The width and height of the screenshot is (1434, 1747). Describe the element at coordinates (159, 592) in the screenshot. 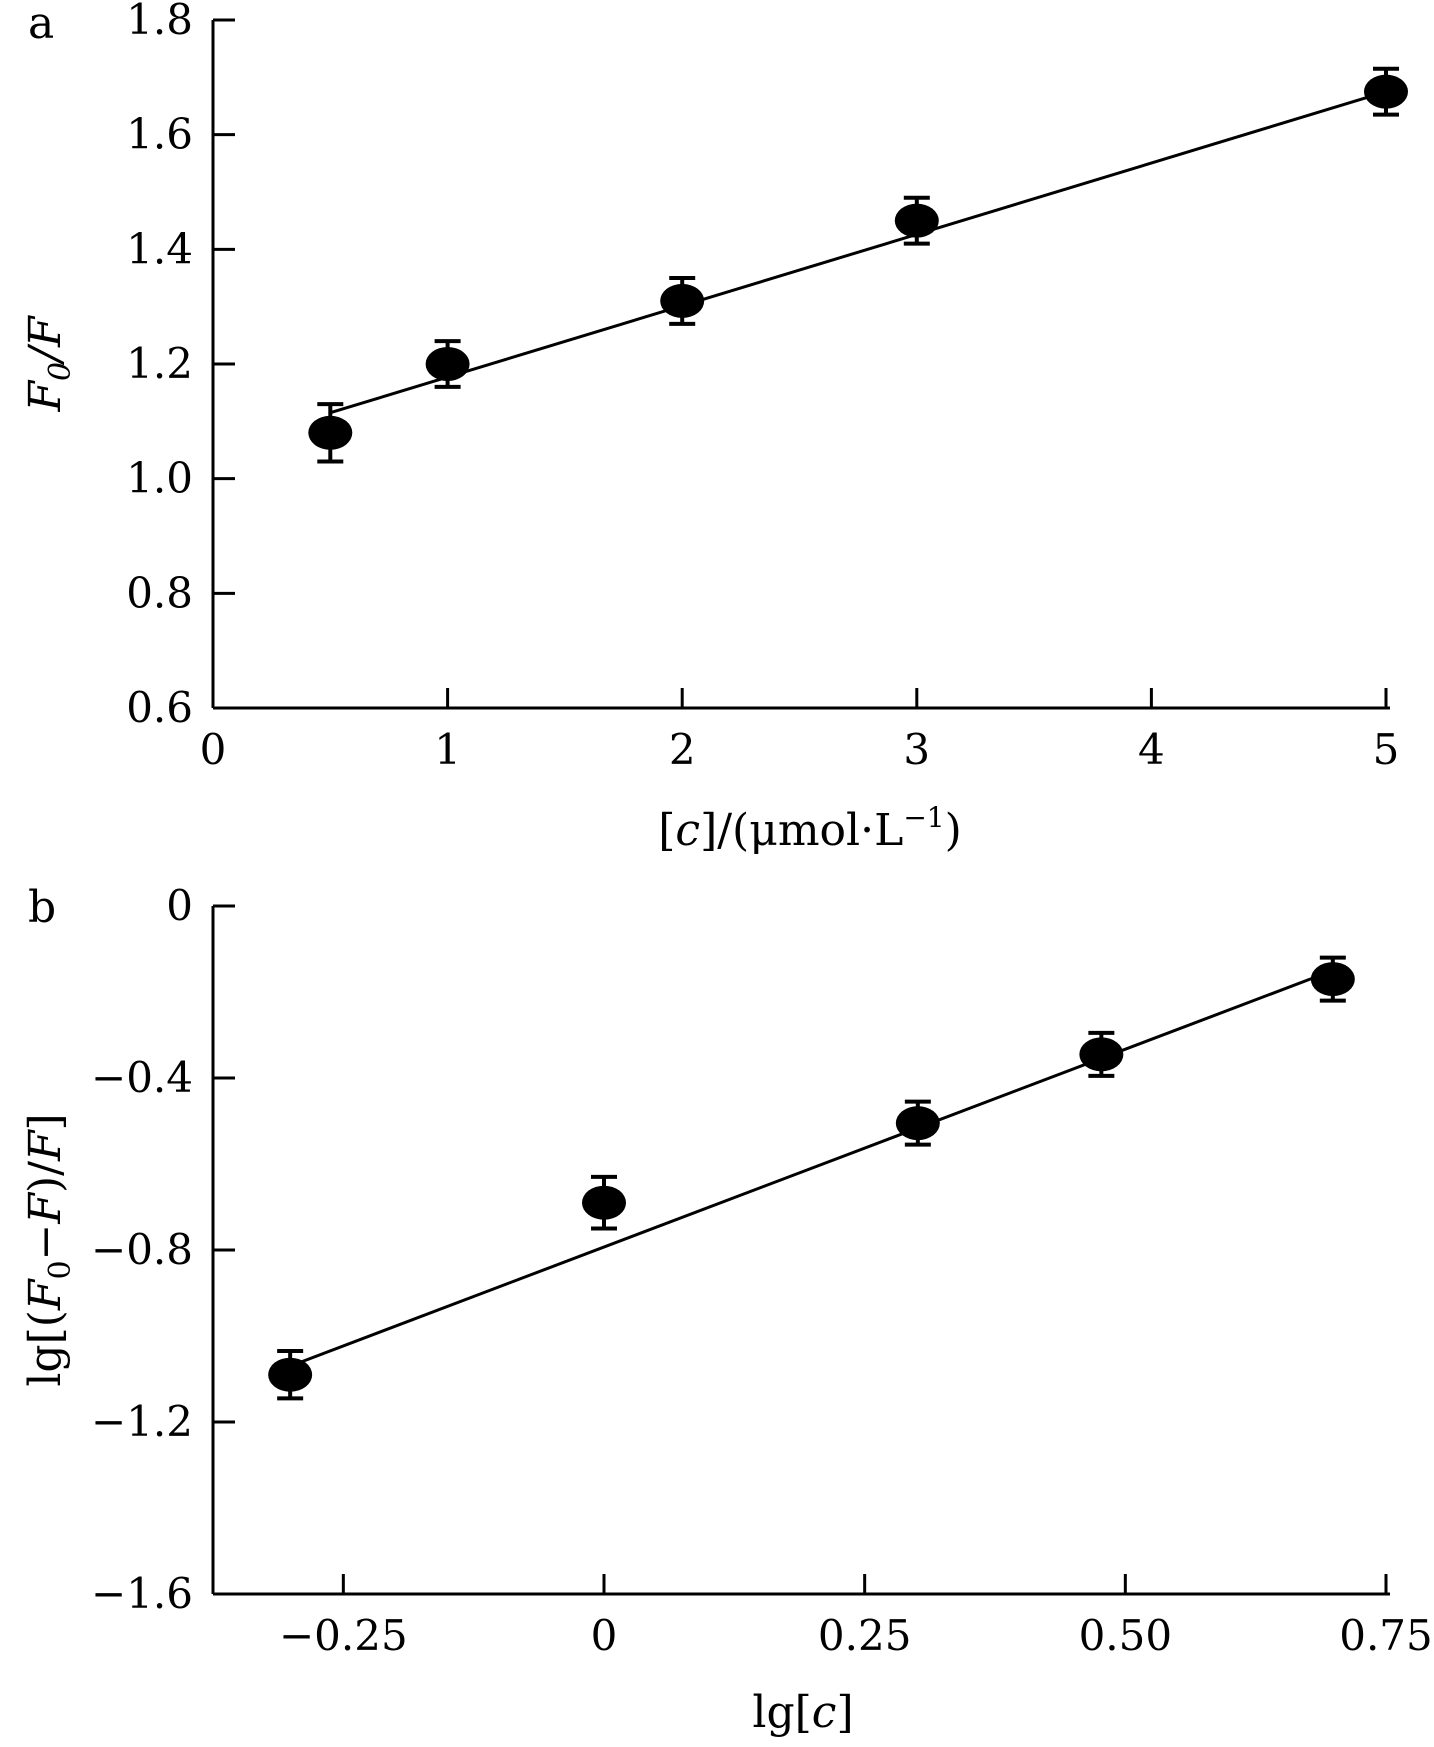

I see `y-tick-label: 0.8` at that location.